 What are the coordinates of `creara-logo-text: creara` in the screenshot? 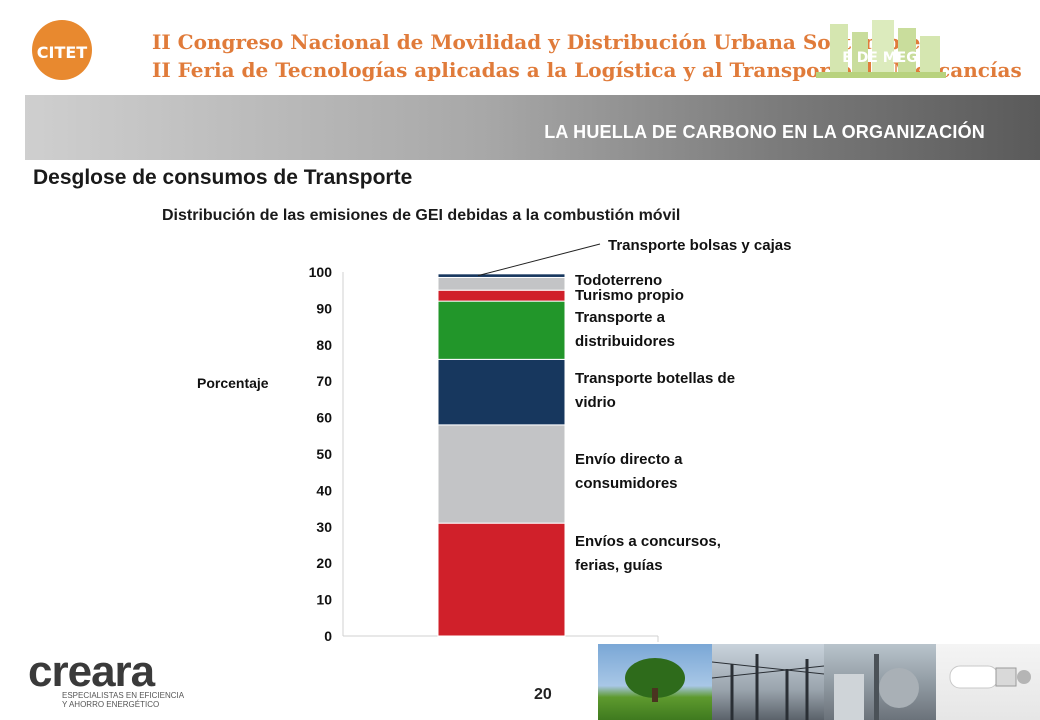 It's located at (92, 672).